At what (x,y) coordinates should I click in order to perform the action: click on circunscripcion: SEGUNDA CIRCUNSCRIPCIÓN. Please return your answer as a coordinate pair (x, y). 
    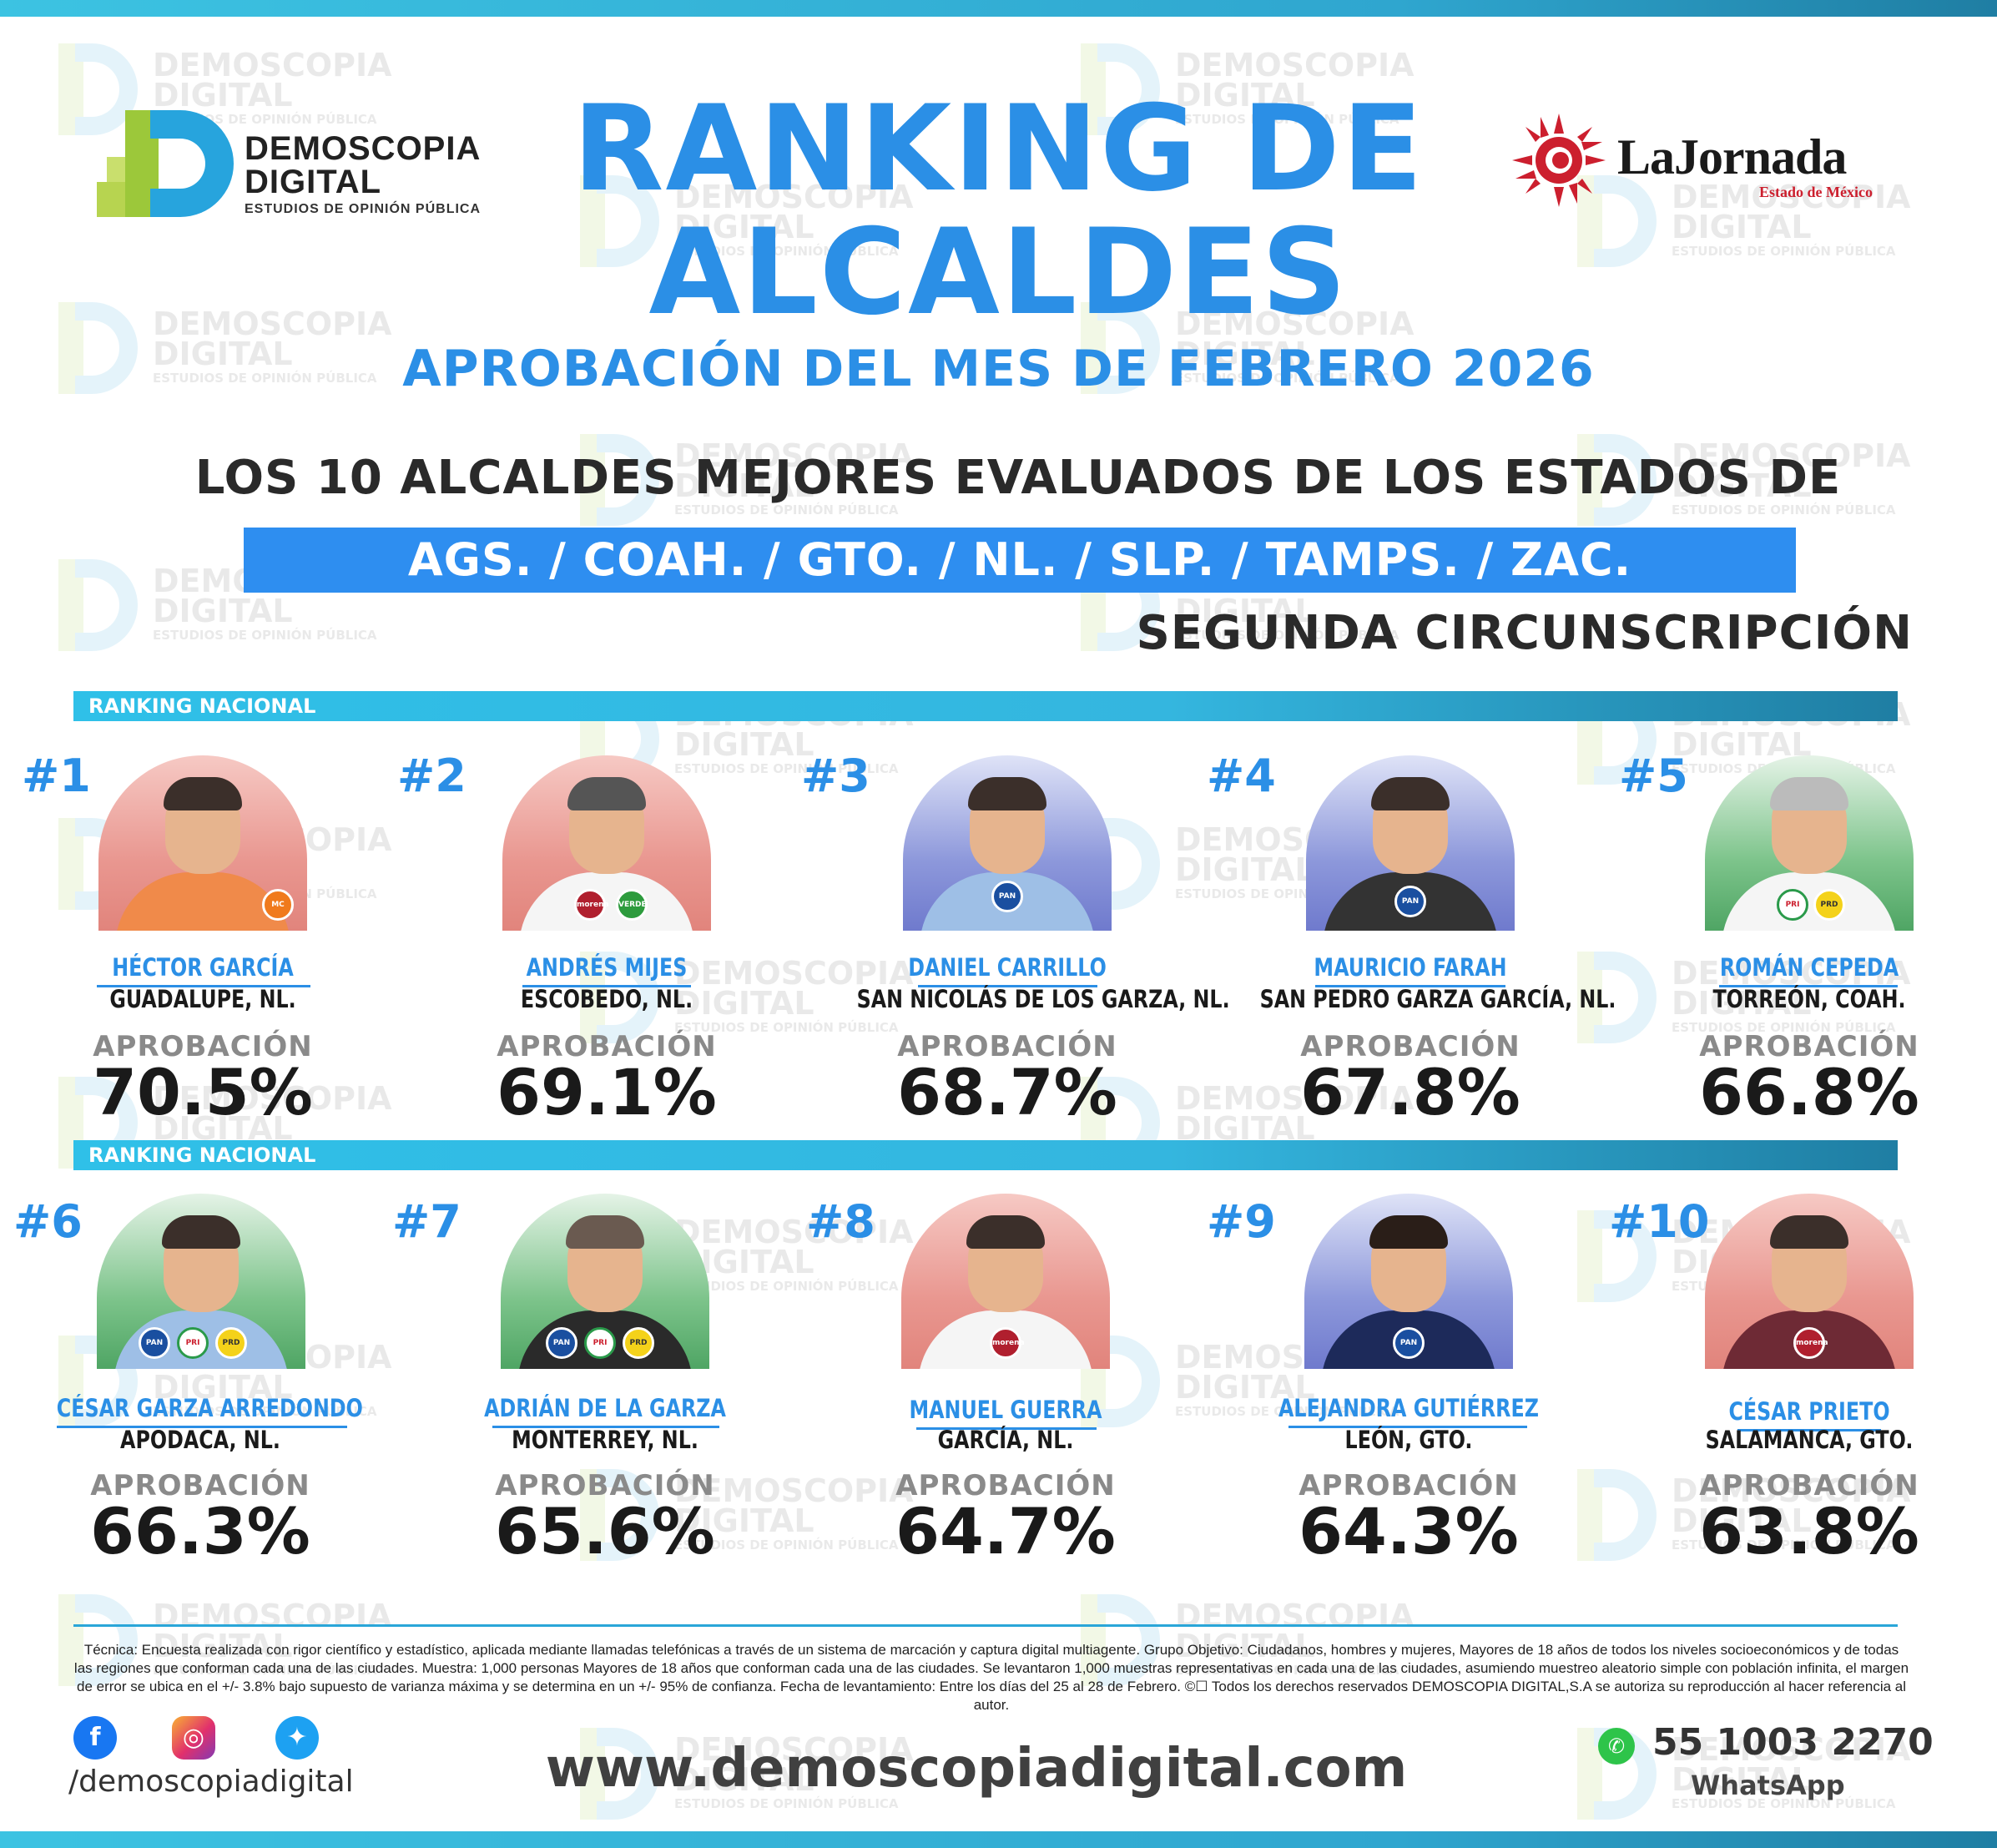
    Looking at the image, I should click on (1524, 633).